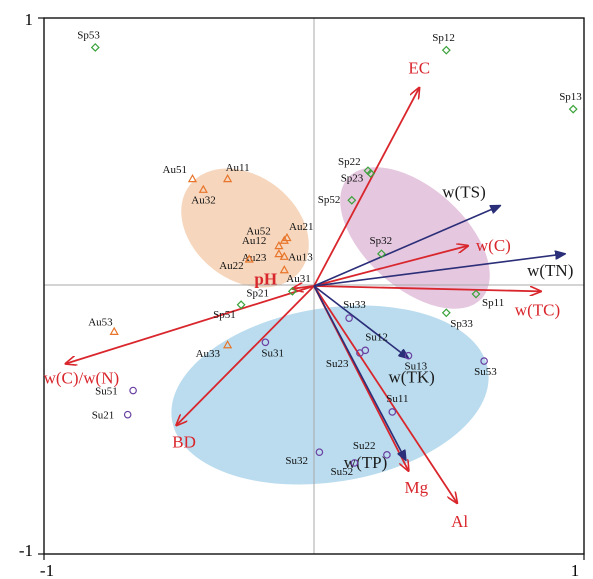 Image resolution: width=593 pixels, height=579 pixels. What do you see at coordinates (133, 390) in the screenshot?
I see `point-su51` at bounding box center [133, 390].